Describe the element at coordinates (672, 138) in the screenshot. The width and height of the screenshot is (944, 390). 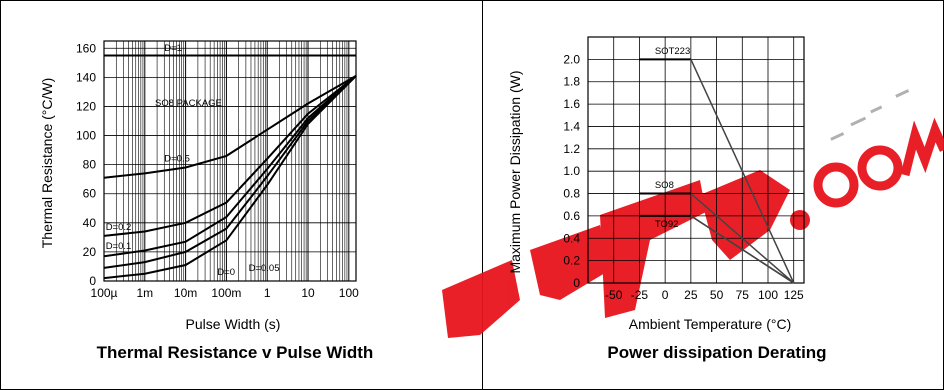
I see `right-chart-series-labels: SOT223 SO8 TO92` at that location.